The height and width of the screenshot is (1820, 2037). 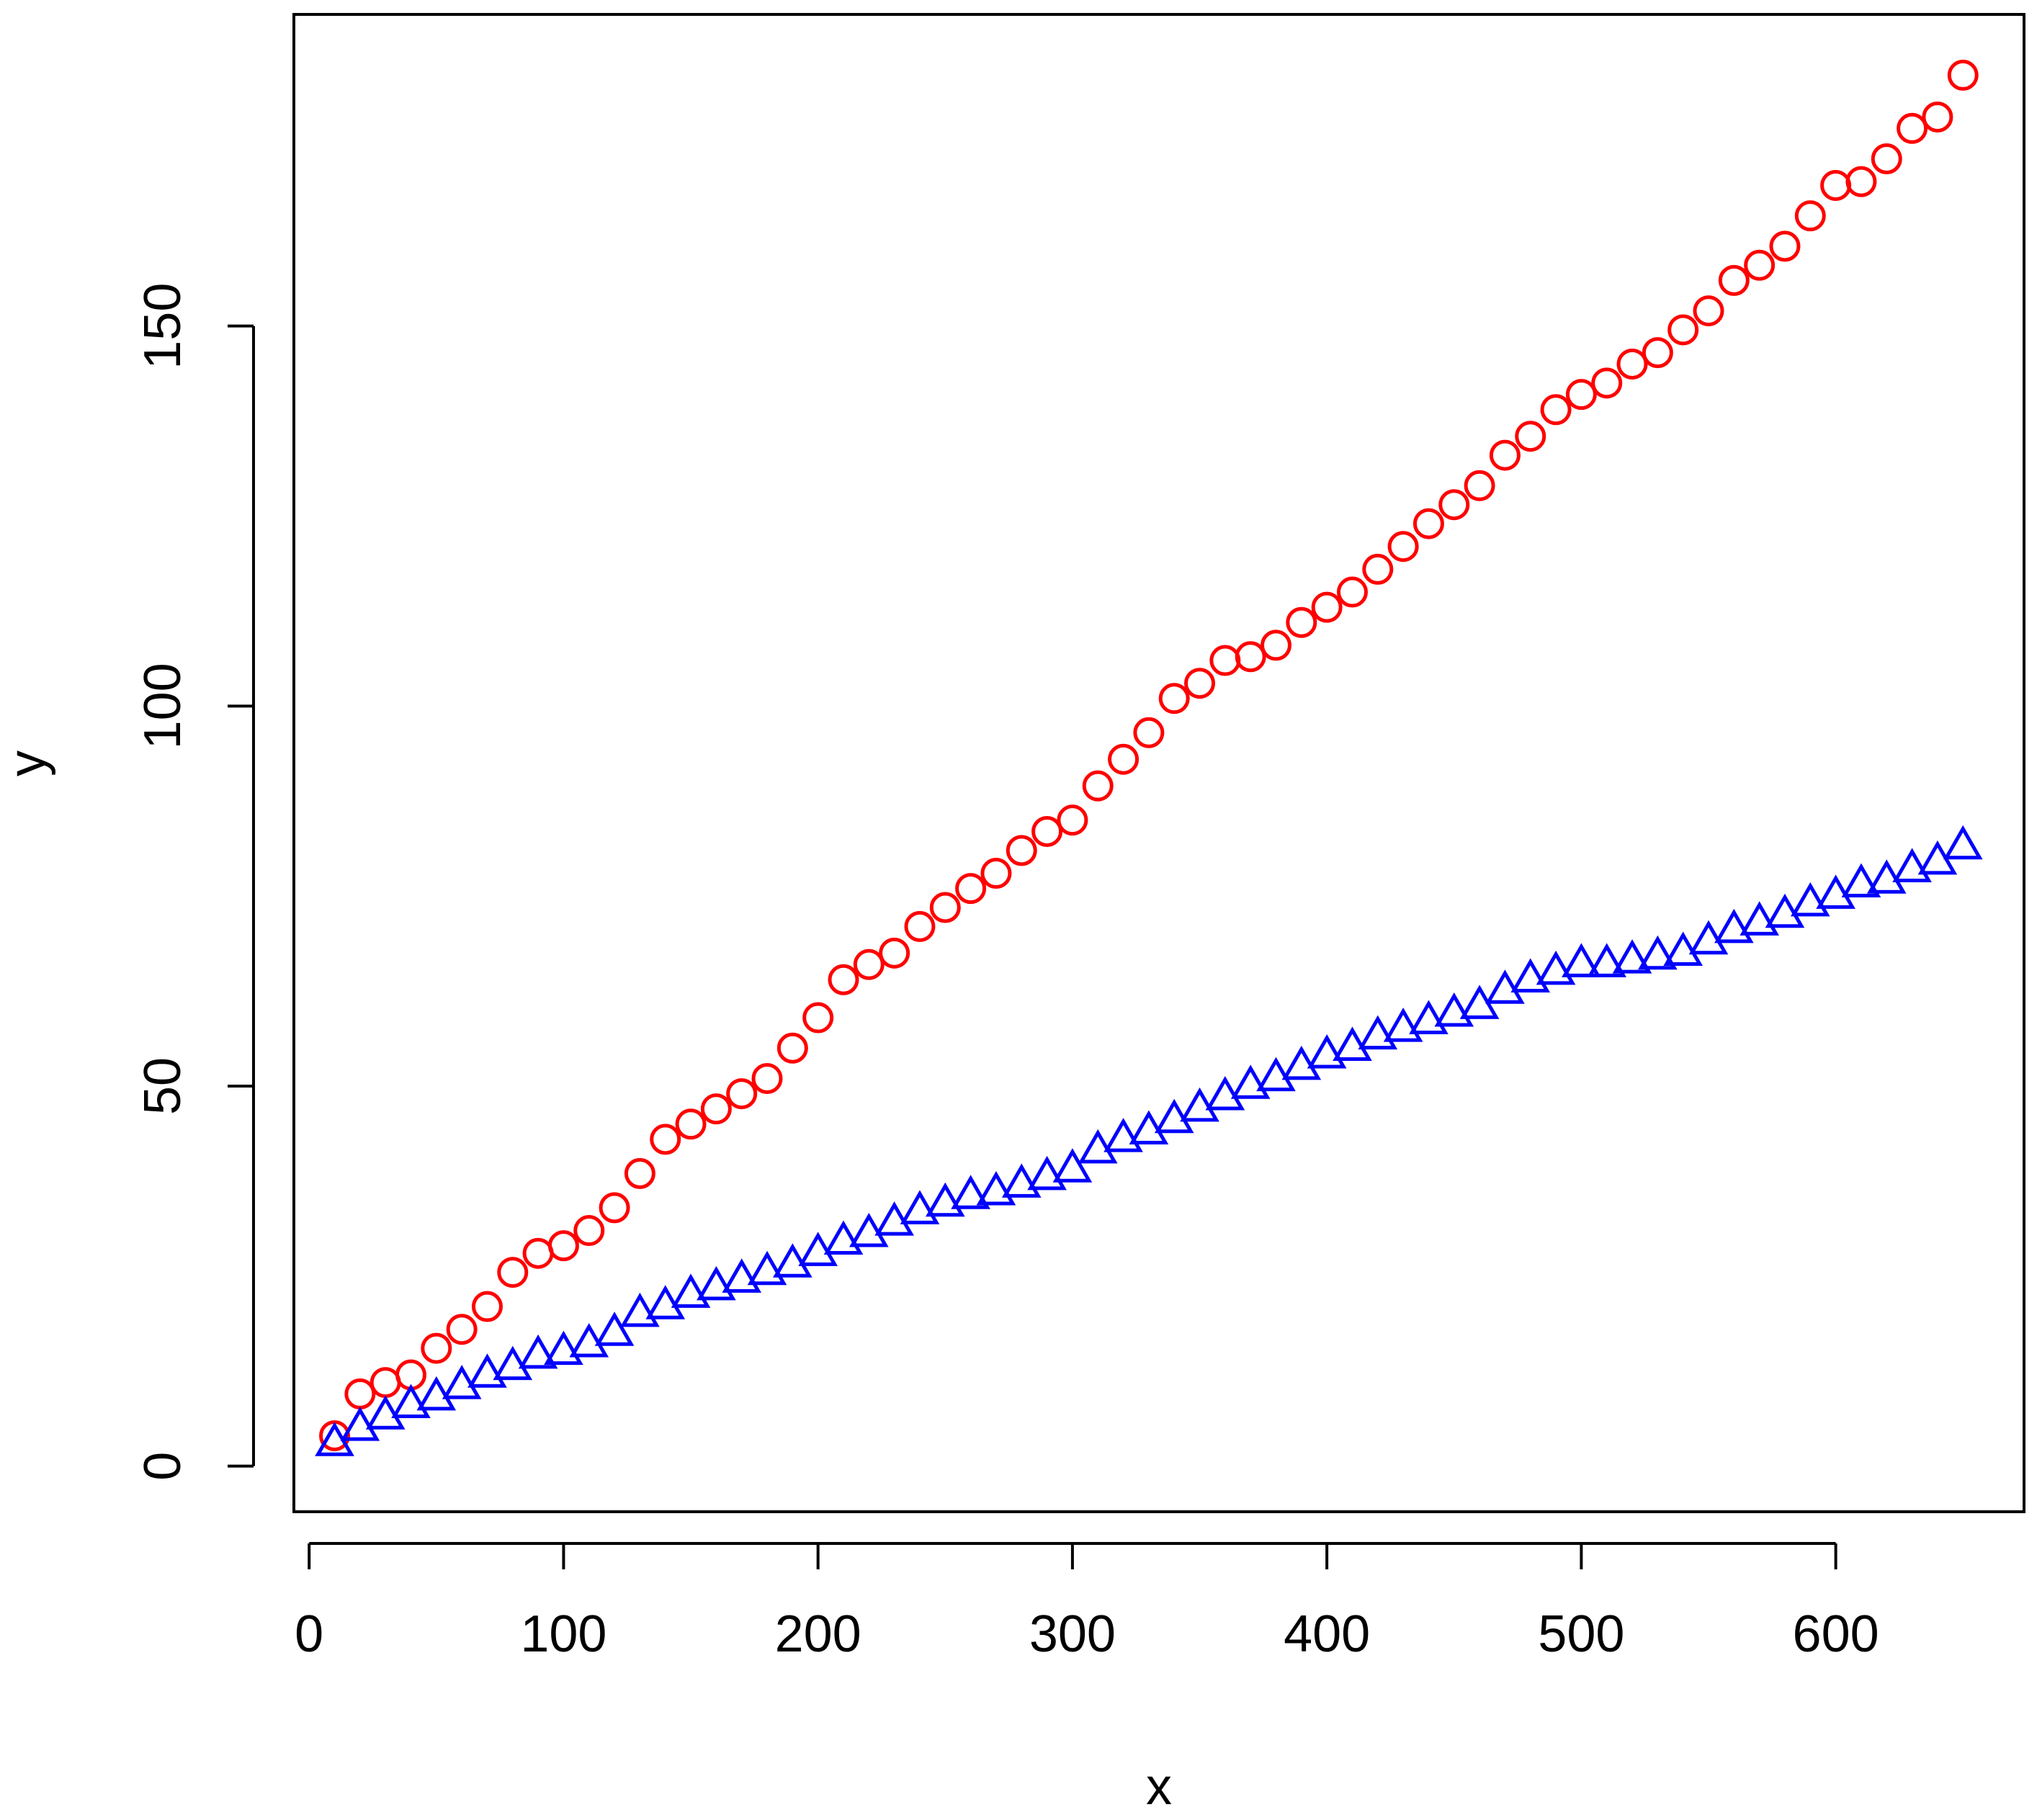 What do you see at coordinates (563, 1634) in the screenshot?
I see `x-tick-label: 100` at bounding box center [563, 1634].